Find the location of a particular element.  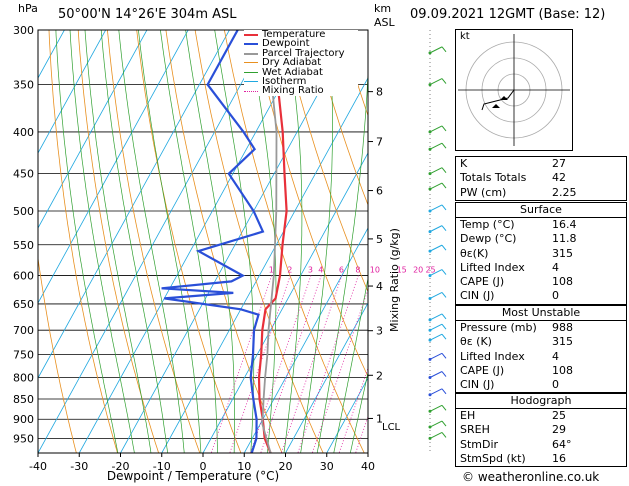

km-tick-label: 7 is located at coordinates (379, 142).